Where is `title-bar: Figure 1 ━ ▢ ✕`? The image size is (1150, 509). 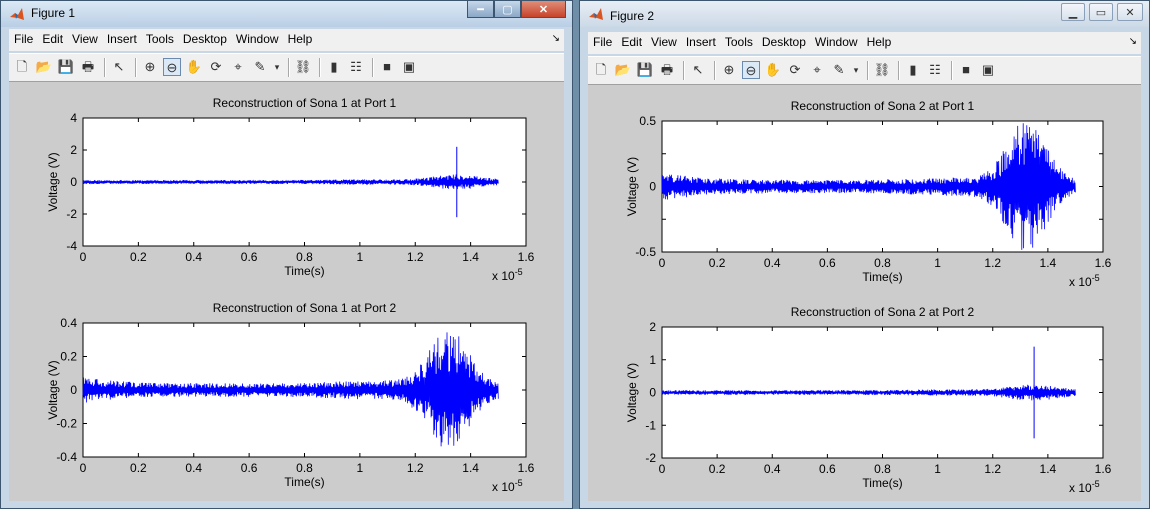
title-bar: Figure 1 ━ ▢ ✕ is located at coordinates (286, 14).